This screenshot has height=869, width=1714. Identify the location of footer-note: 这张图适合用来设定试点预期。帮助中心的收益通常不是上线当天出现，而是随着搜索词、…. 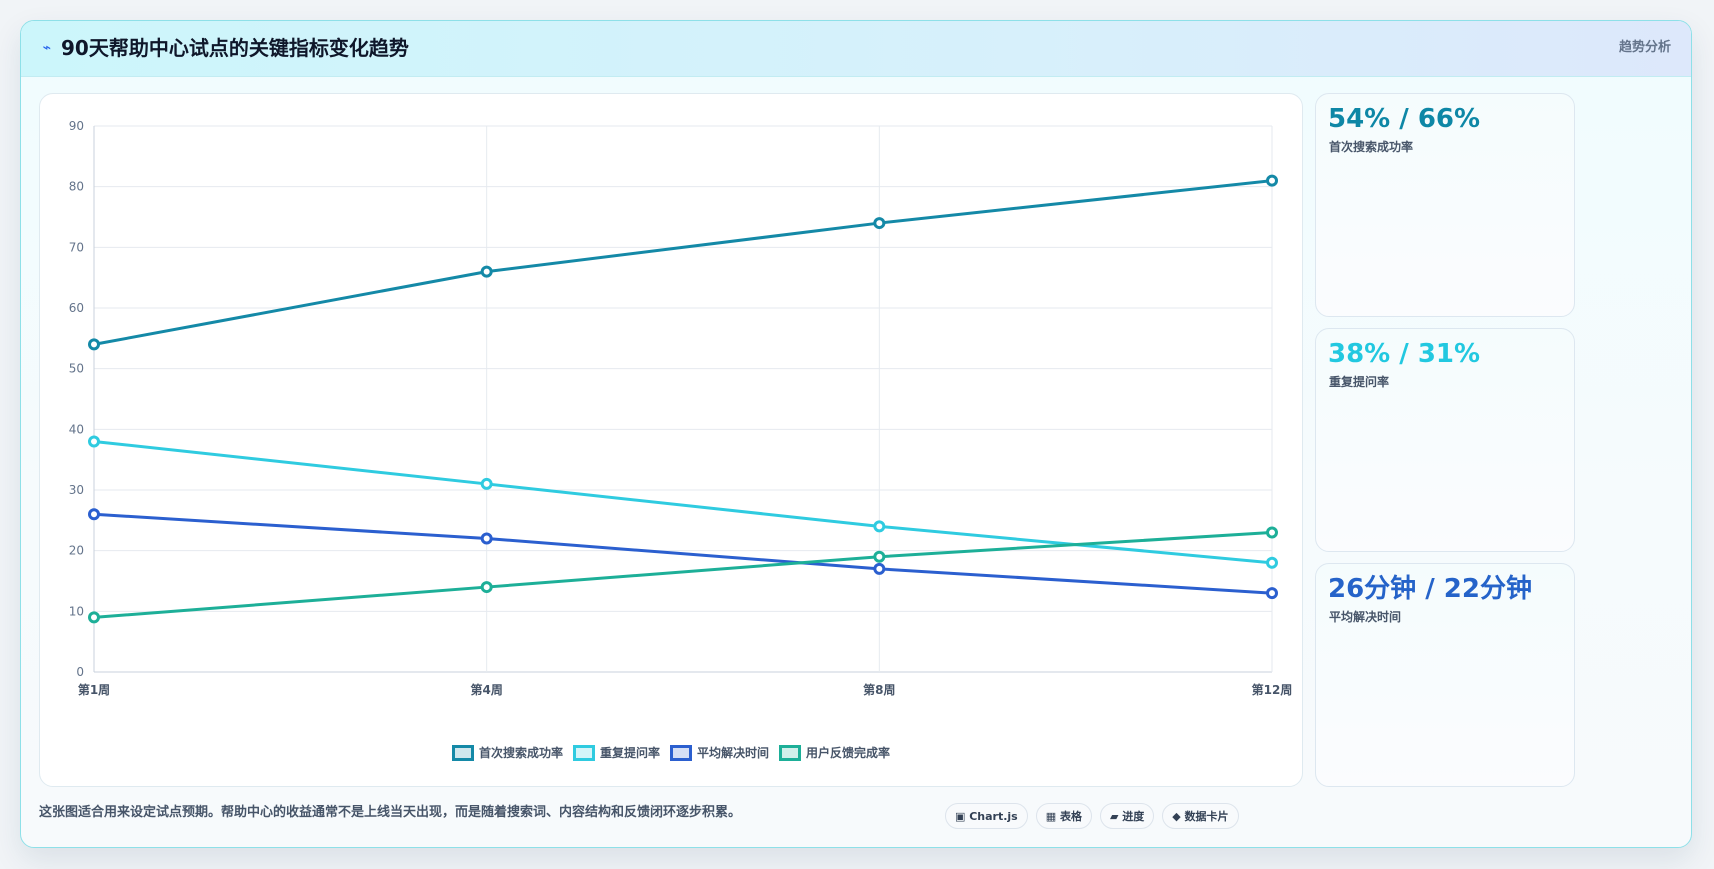
(390, 812).